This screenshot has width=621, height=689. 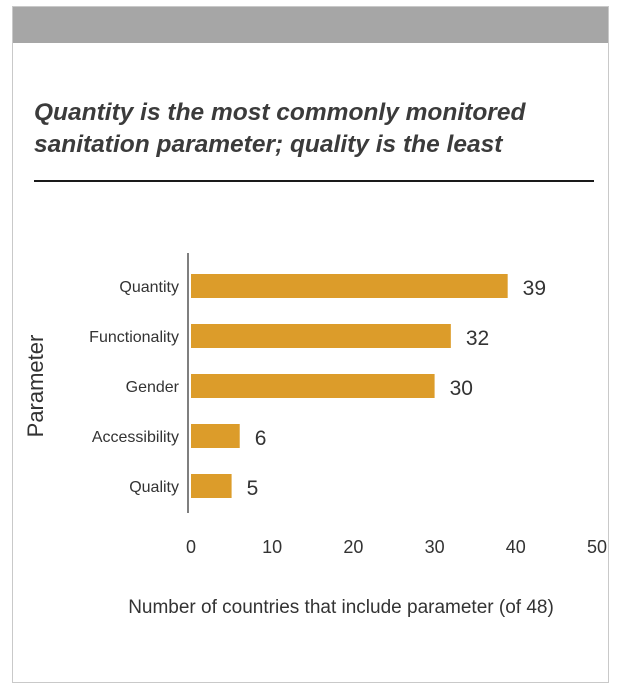 What do you see at coordinates (253, 488) in the screenshot?
I see `value-label-quality: 5` at bounding box center [253, 488].